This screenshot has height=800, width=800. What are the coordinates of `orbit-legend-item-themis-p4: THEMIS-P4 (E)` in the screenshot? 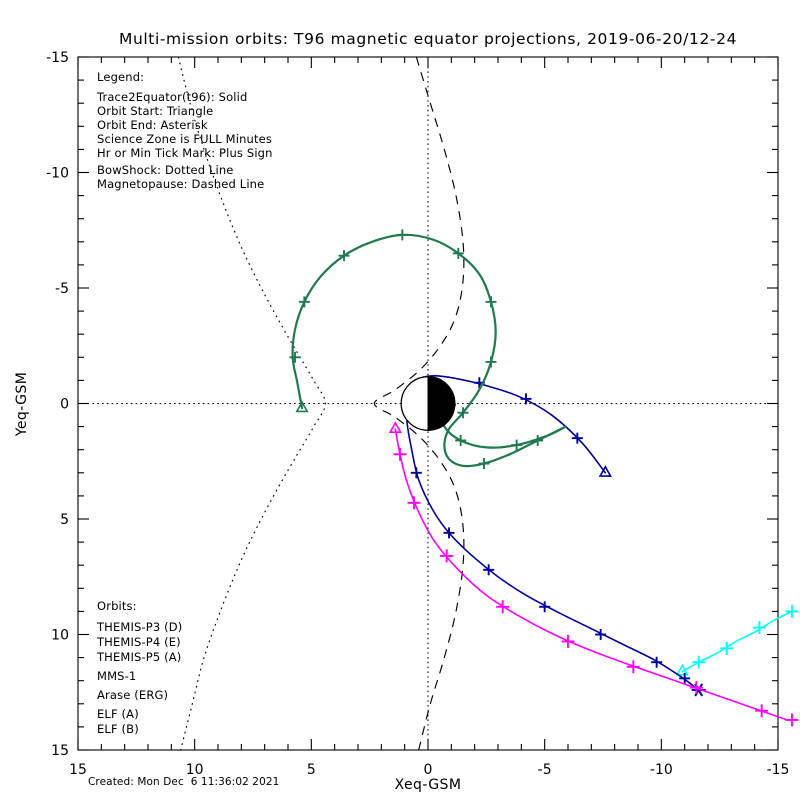 It's located at (138, 642).